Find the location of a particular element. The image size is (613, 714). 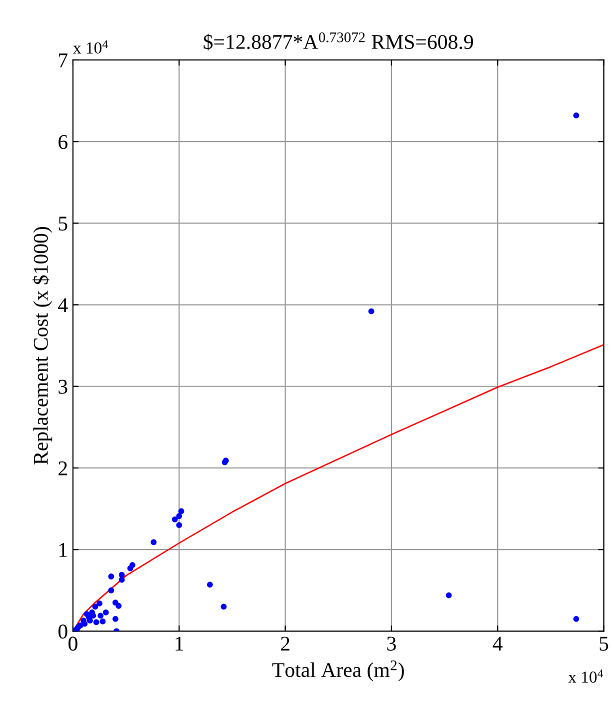

chart-title: $=12.8877*A$^{0.73072}$ RMS=608.9 is located at coordinates (338, 41).